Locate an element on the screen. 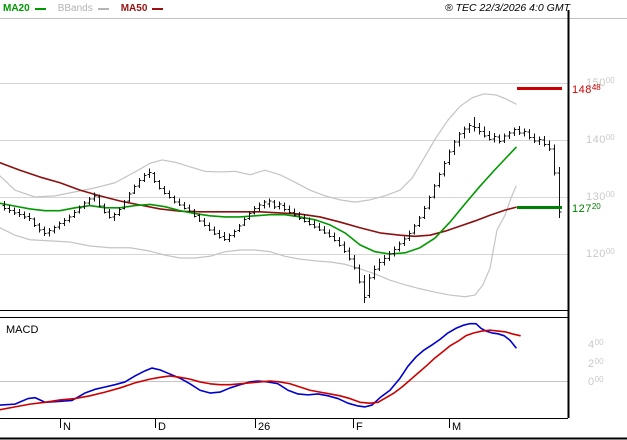  level-marker-label: 14848 is located at coordinates (586, 89).